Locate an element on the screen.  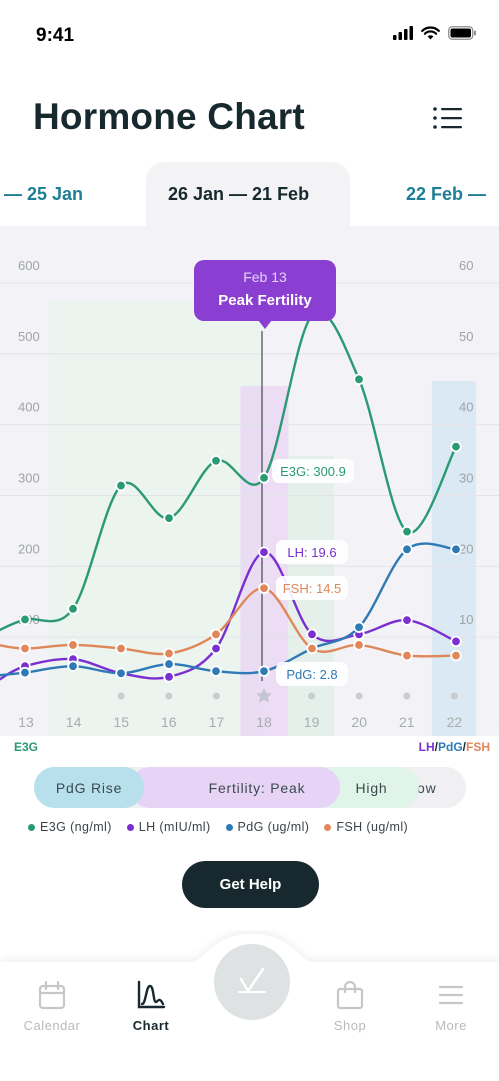
list-menu-button is located at coordinates (448, 119).